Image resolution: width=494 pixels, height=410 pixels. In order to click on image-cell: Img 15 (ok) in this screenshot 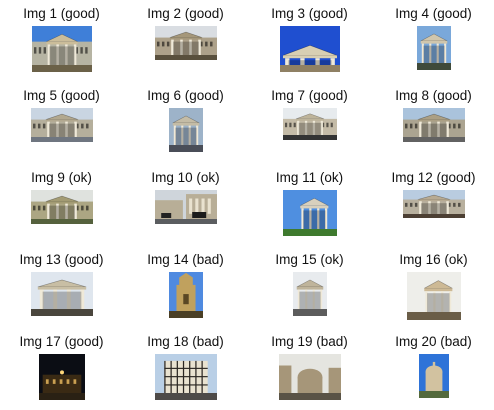, I will do `click(309, 287)`.